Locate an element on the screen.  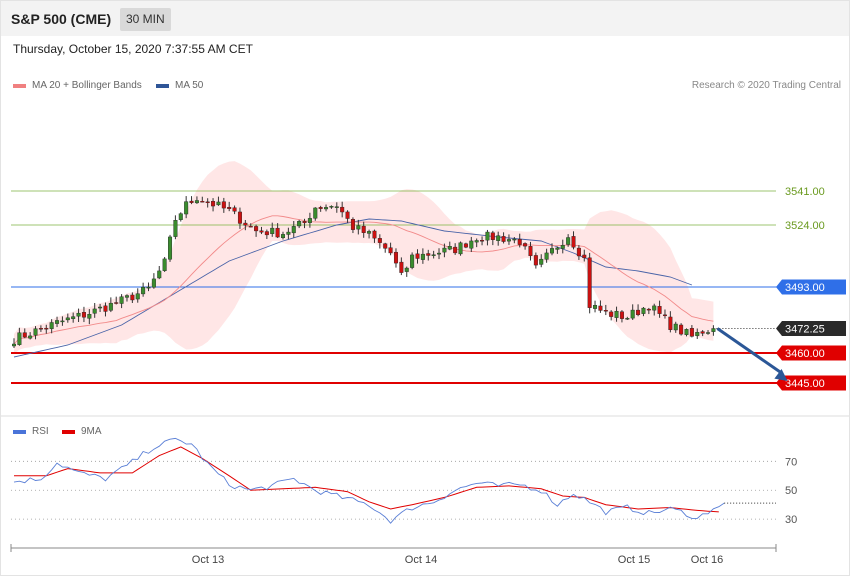
x-tick-label-0: Oct 13 is located at coordinates (208, 560).